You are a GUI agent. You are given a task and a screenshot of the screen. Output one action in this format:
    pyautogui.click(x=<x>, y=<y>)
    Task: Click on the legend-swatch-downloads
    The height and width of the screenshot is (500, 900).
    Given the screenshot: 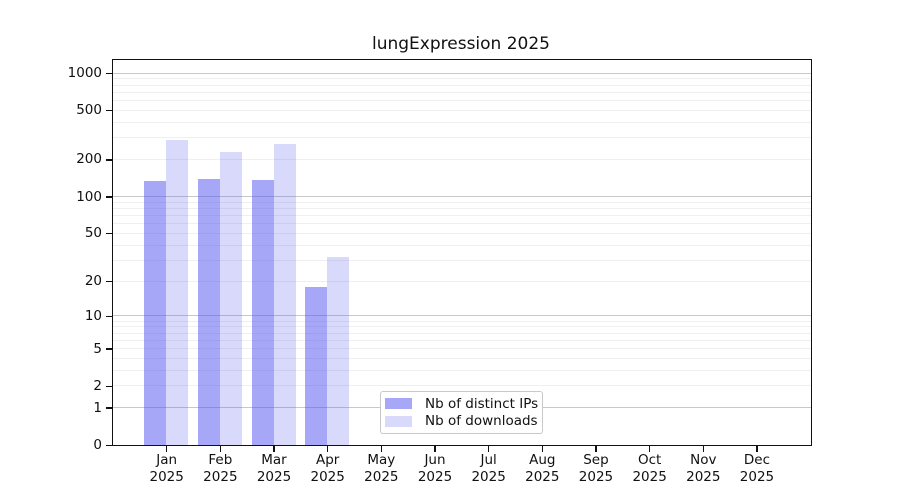 What is the action you would take?
    pyautogui.click(x=398, y=421)
    